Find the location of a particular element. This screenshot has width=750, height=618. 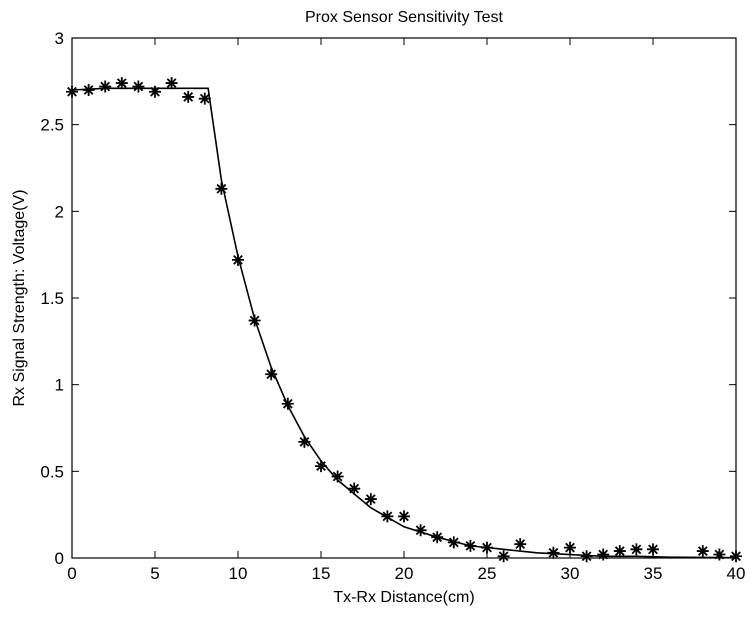

x-tick-label: 5 is located at coordinates (154, 573).